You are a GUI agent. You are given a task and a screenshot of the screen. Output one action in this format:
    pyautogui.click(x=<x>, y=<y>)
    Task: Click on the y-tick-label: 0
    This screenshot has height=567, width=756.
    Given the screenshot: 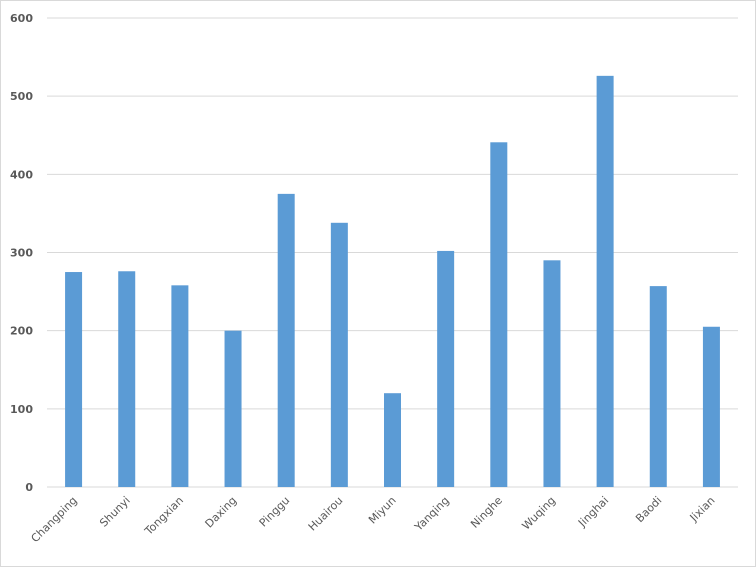 What is the action you would take?
    pyautogui.click(x=29, y=487)
    